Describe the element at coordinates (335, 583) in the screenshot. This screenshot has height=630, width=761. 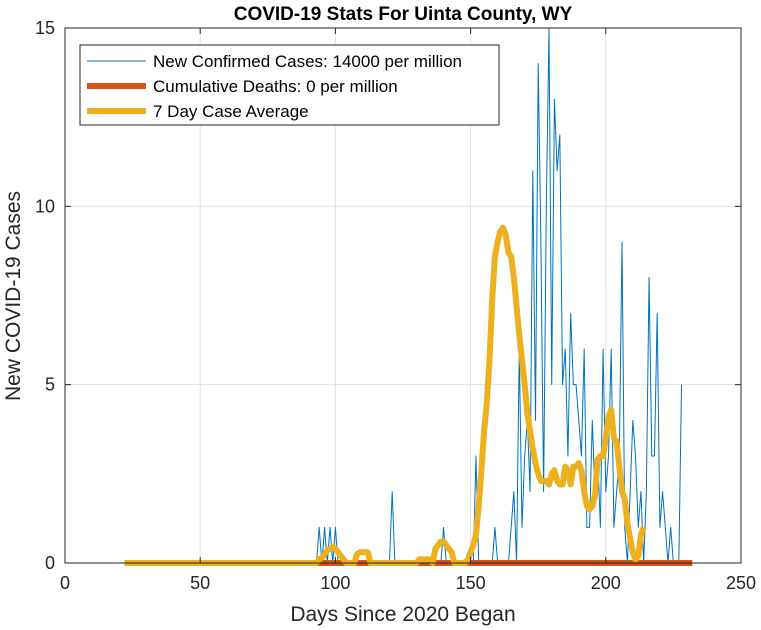
I see `x-tick-label: 100` at that location.